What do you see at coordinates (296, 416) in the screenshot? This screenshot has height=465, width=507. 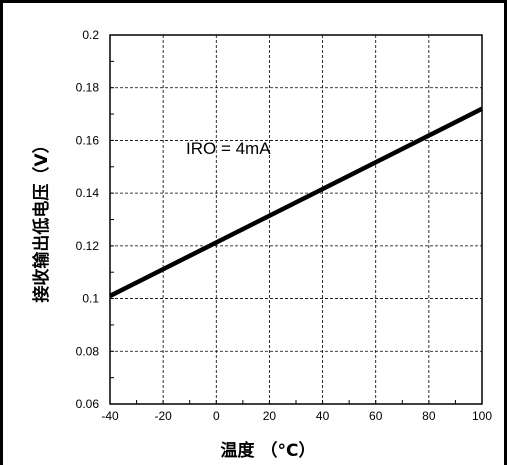 I see `x-tick-labels: -40 -20 0 20 40 60 80 100` at bounding box center [296, 416].